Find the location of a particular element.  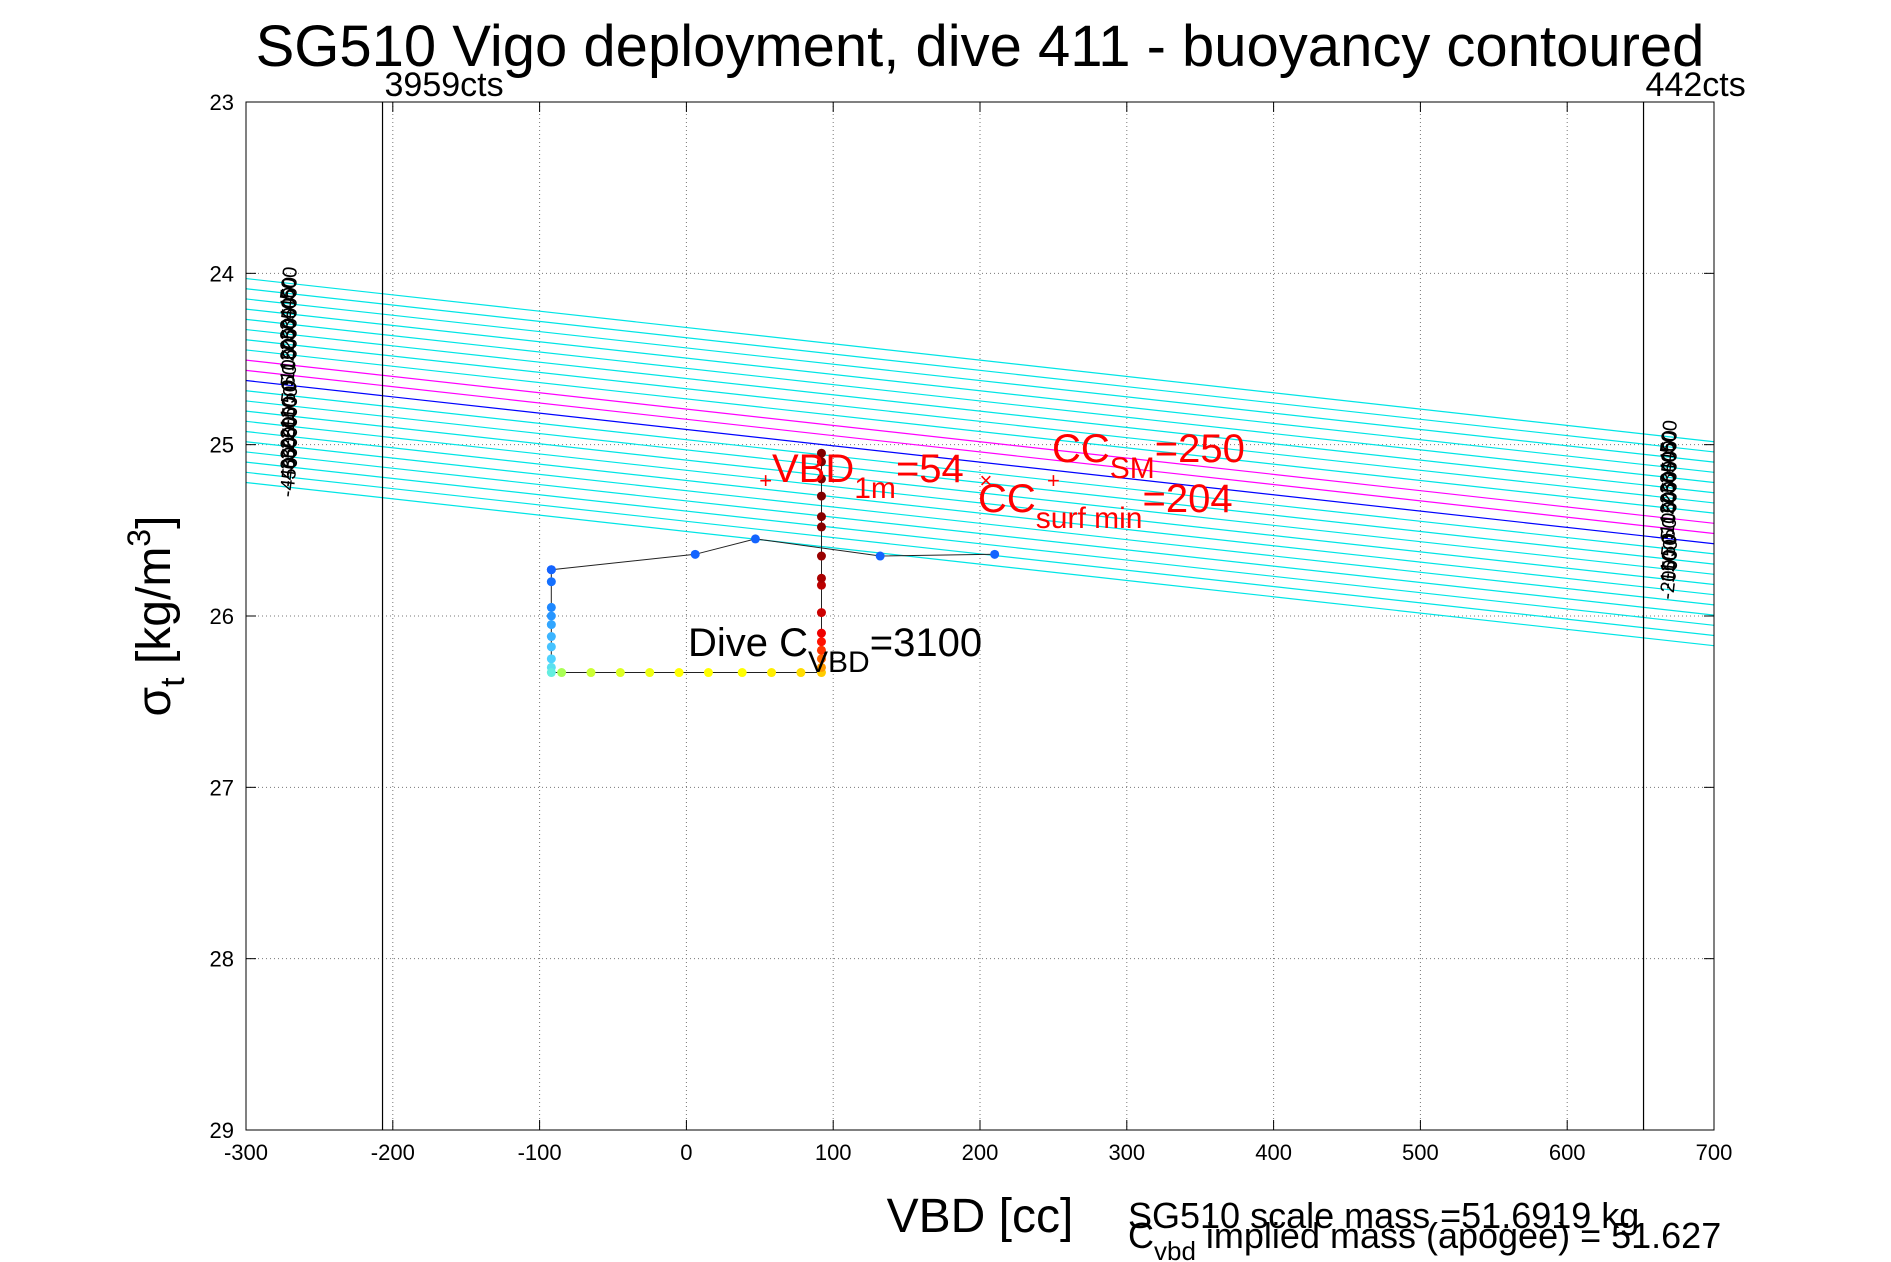

y-axis-label-sup: 3 is located at coordinates (139, 538).